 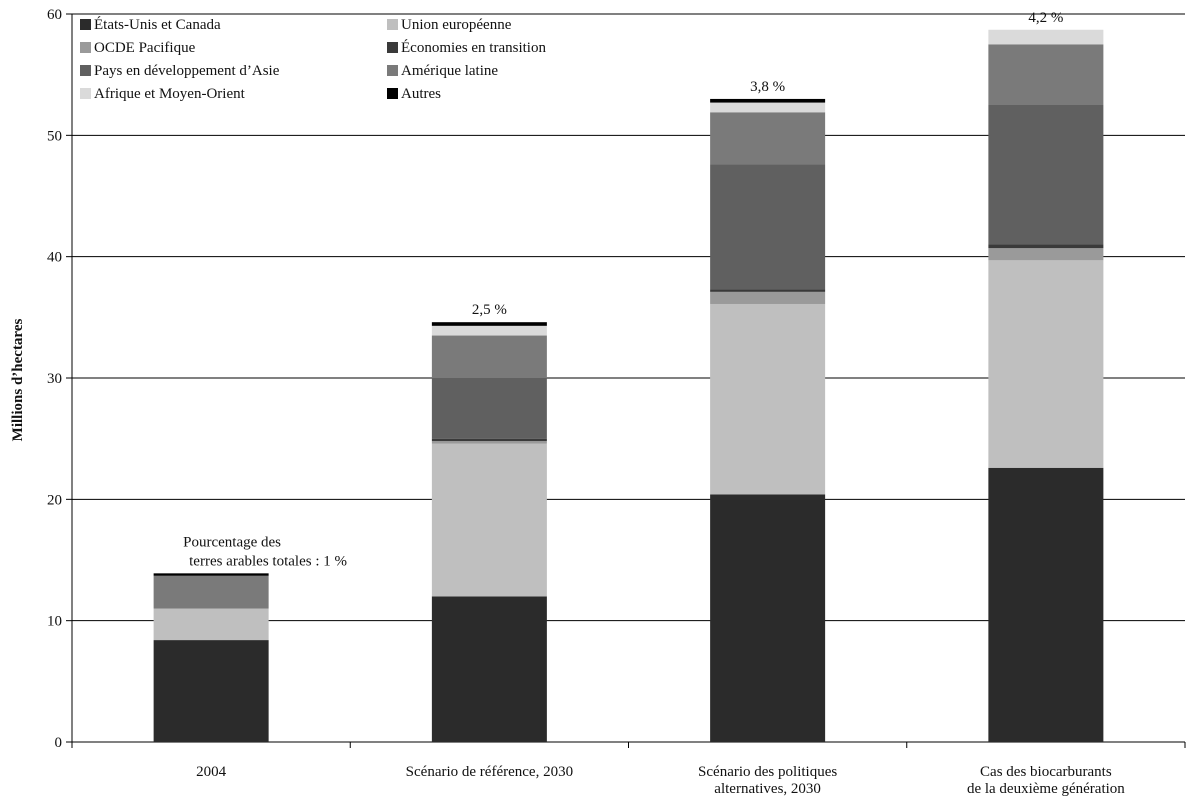 I want to click on y-tick-label: 0, so click(x=59, y=743).